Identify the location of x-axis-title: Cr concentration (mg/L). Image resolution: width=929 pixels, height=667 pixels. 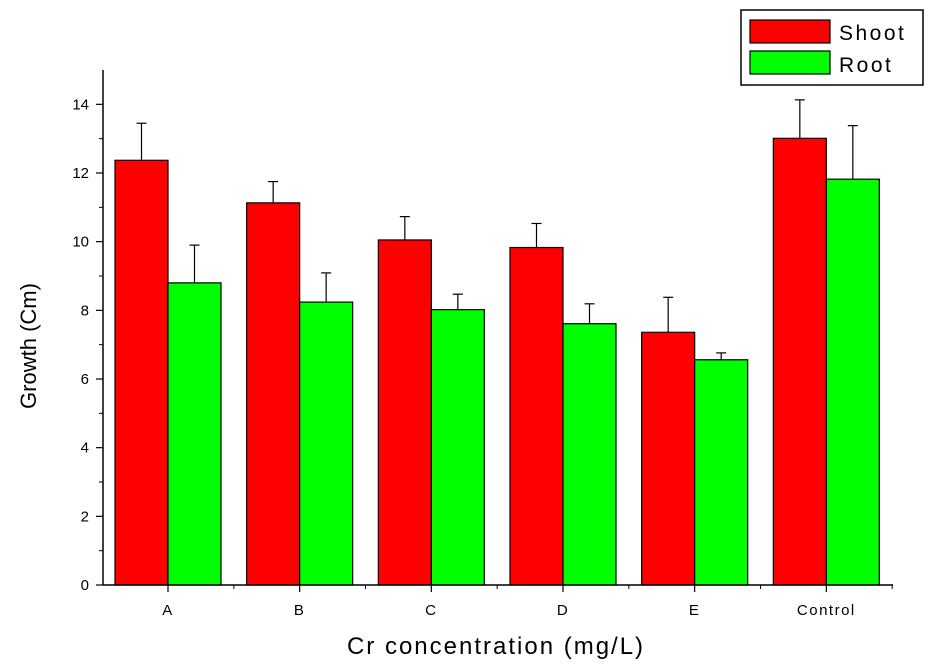
(496, 646).